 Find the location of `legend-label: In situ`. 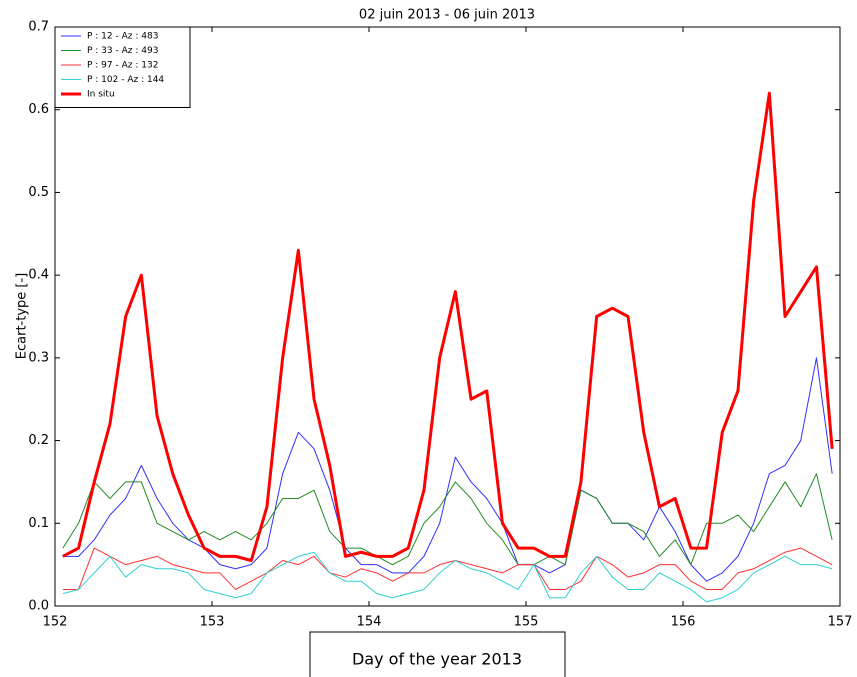

legend-label: In situ is located at coordinates (101, 95).